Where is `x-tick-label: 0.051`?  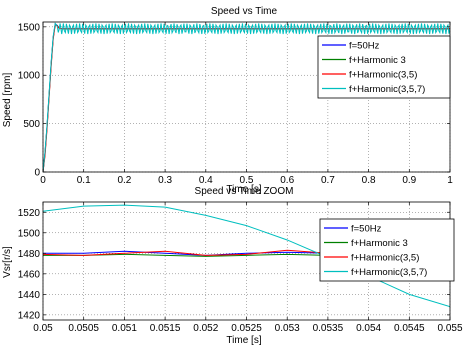 x-tick-label: 0.051 is located at coordinates (124, 328).